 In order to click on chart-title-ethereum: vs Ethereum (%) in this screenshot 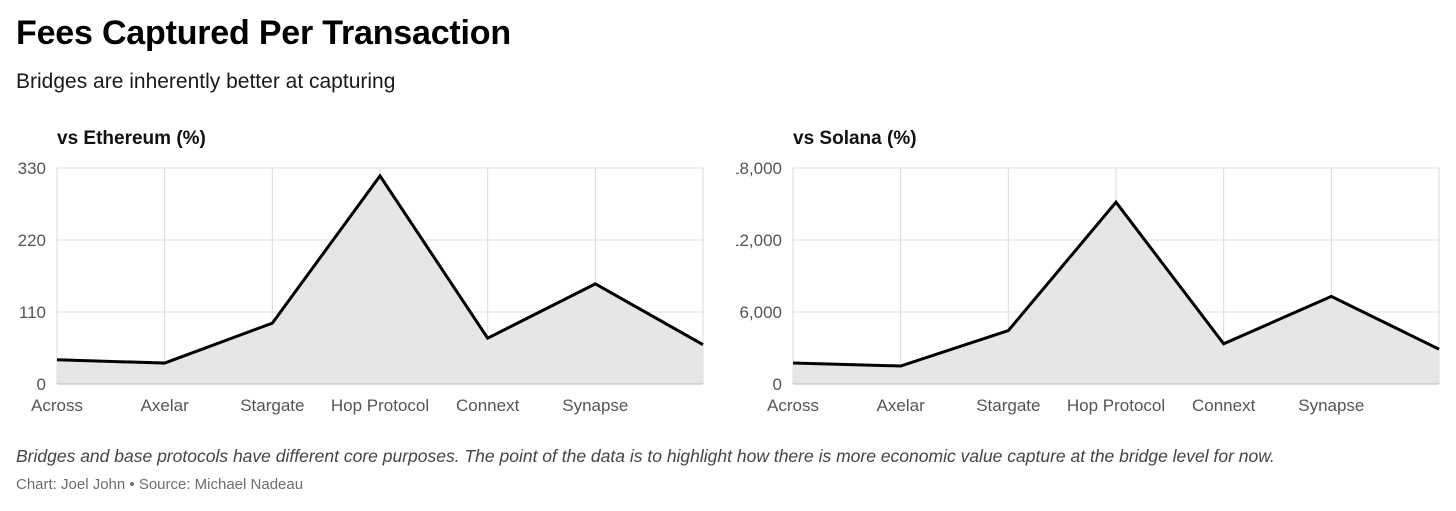, I will do `click(131, 138)`.